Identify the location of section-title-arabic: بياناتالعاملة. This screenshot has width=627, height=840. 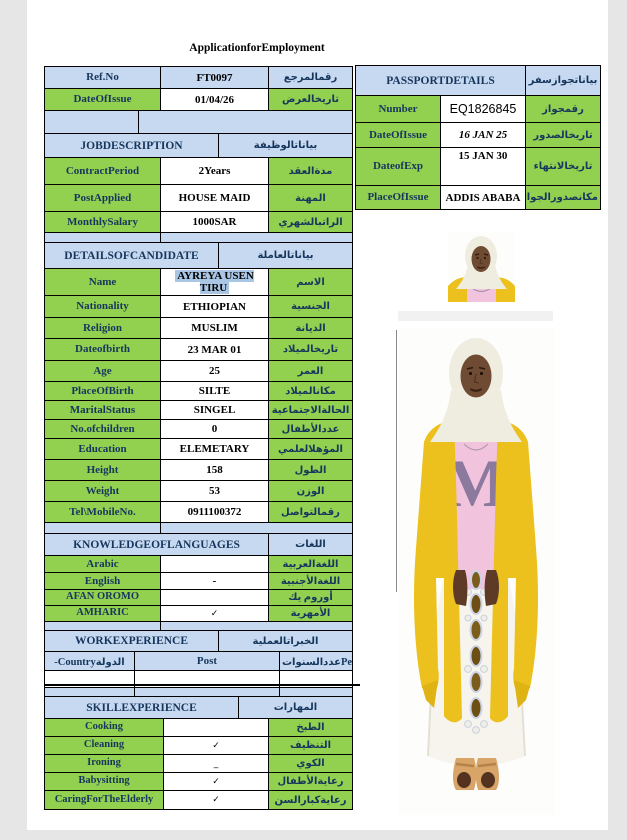
(285, 255).